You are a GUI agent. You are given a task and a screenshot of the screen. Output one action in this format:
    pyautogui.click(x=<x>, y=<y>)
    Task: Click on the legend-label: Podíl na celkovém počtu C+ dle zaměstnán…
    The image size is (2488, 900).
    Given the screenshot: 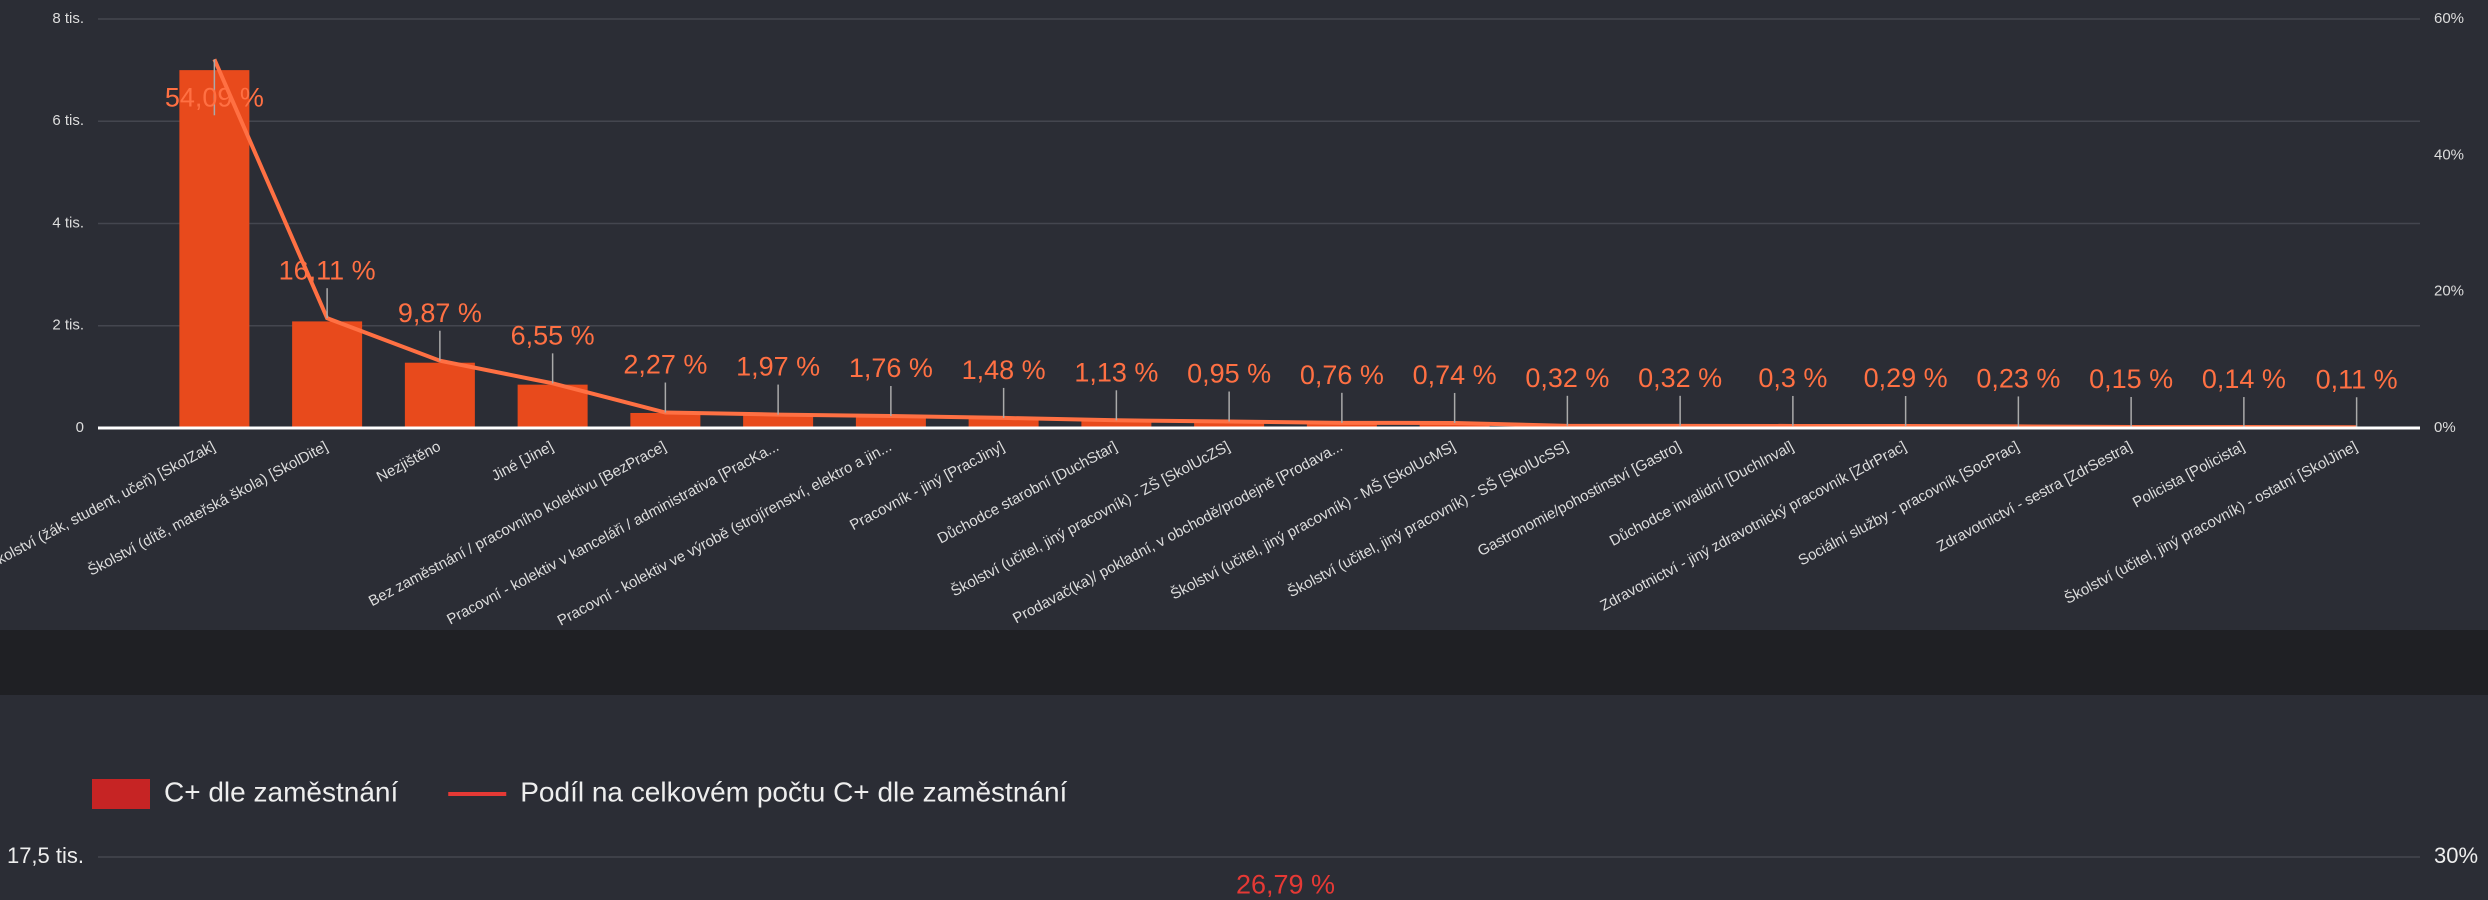 What is the action you would take?
    pyautogui.click(x=793, y=791)
    